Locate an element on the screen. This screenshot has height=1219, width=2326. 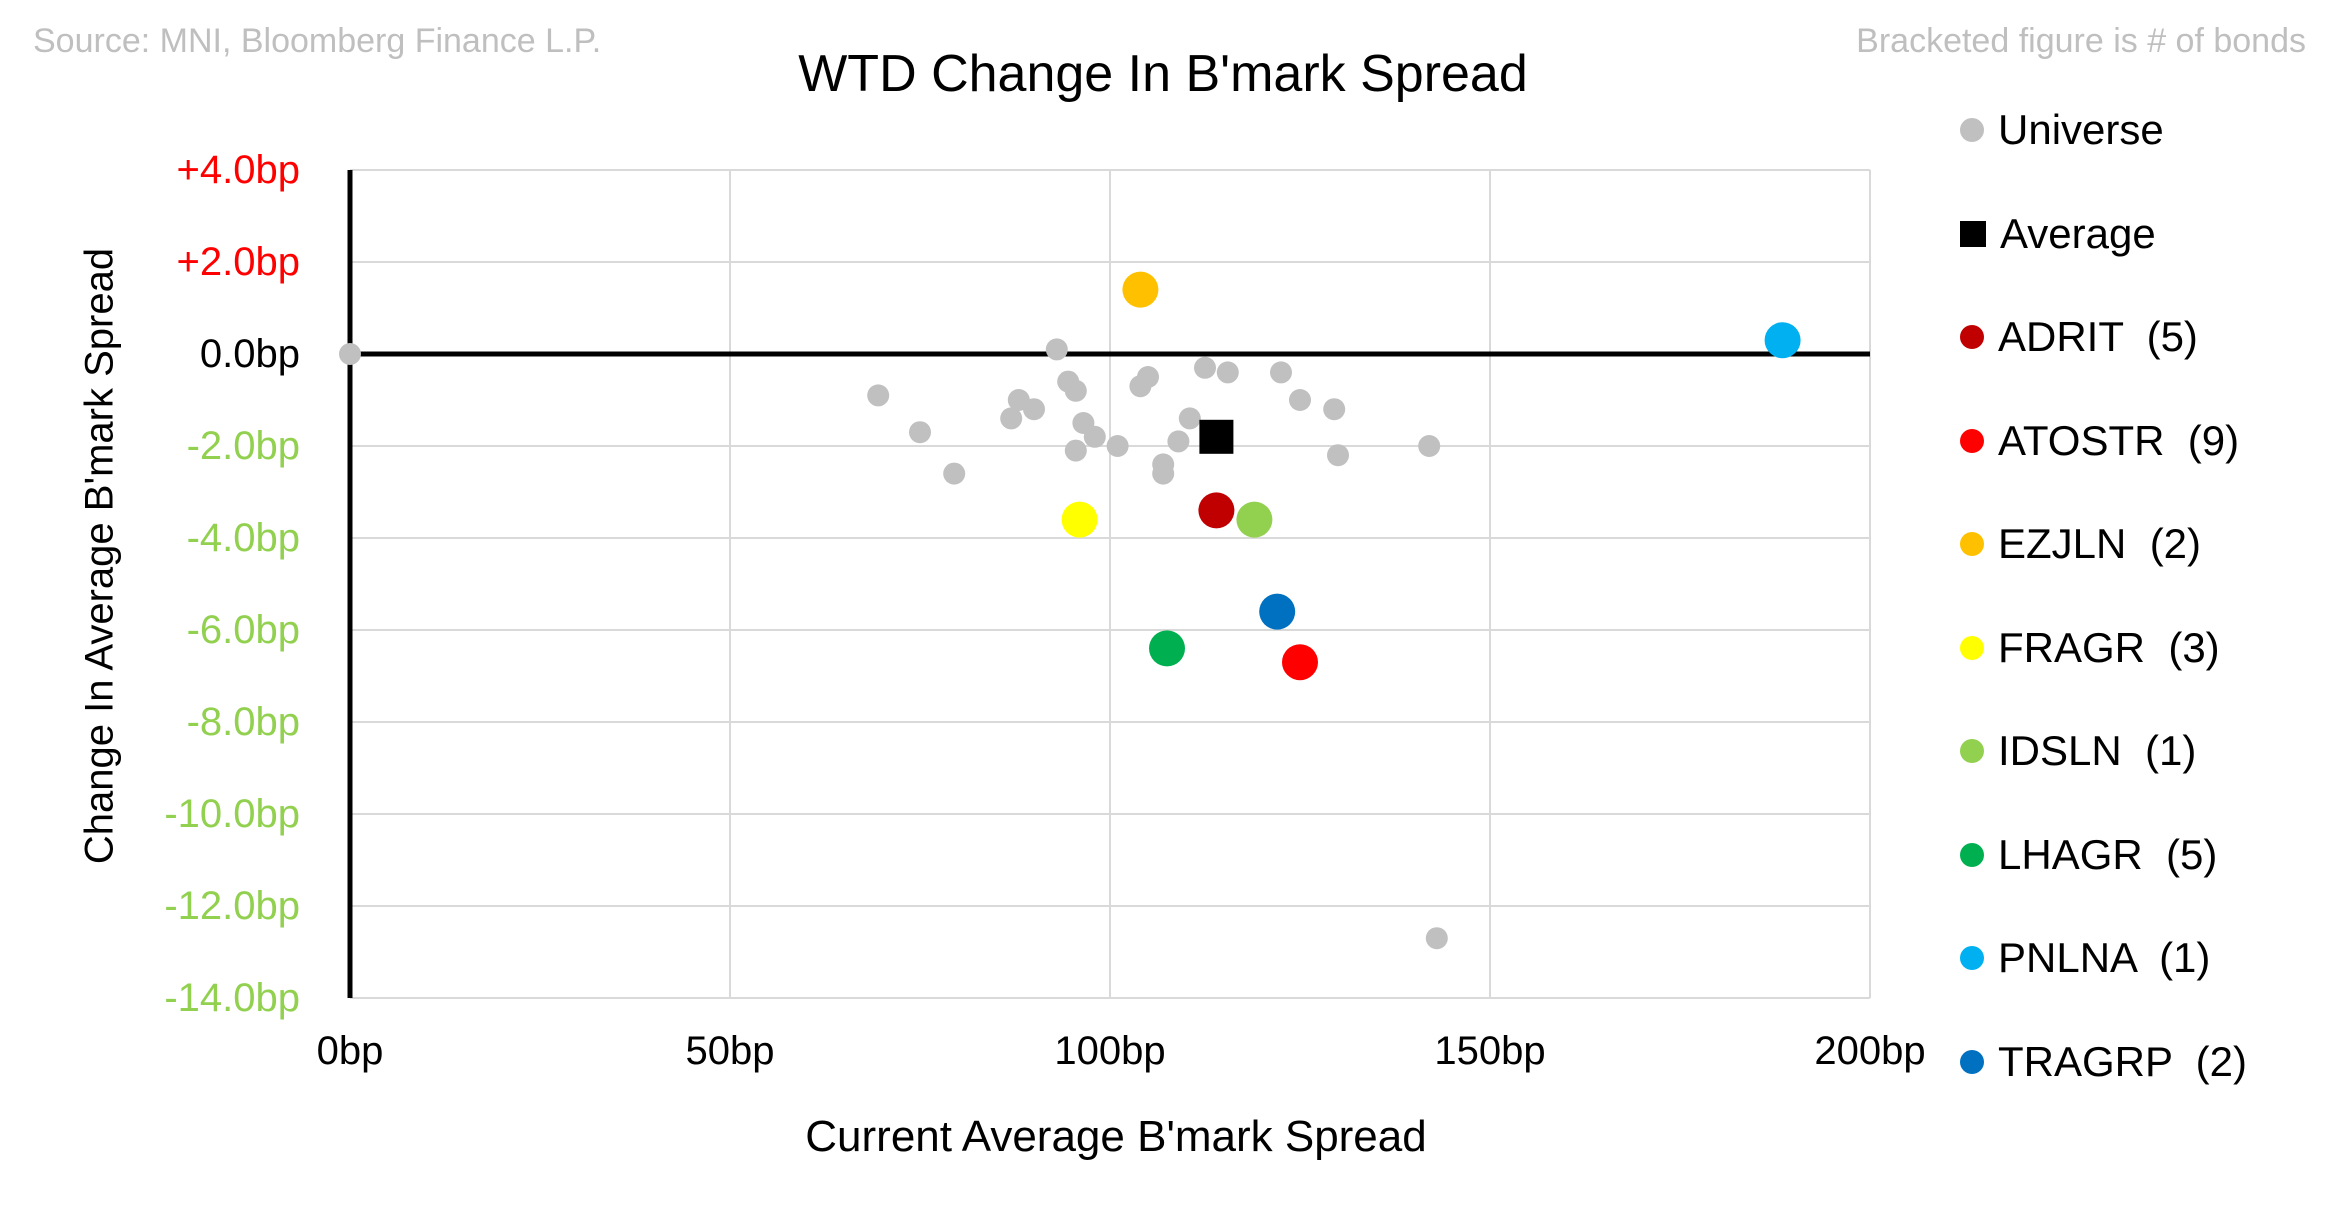
point-idsln is located at coordinates (1254, 519).